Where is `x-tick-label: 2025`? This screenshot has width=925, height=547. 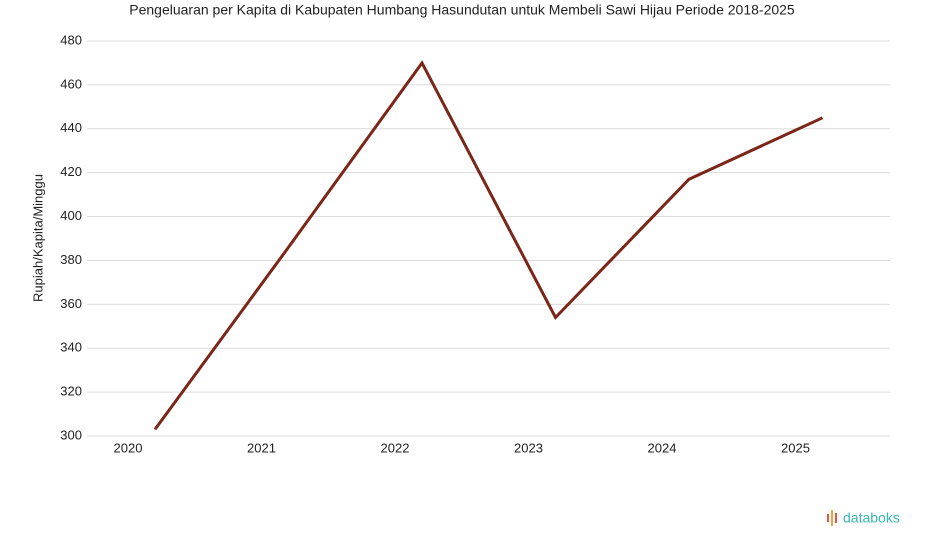
x-tick-label: 2025 is located at coordinates (795, 447).